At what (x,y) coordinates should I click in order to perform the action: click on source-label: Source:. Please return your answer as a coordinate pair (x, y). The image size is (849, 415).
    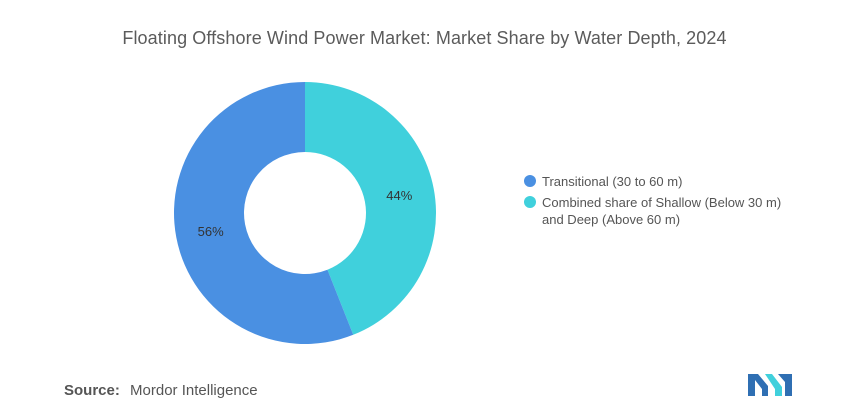
    Looking at the image, I should click on (92, 390).